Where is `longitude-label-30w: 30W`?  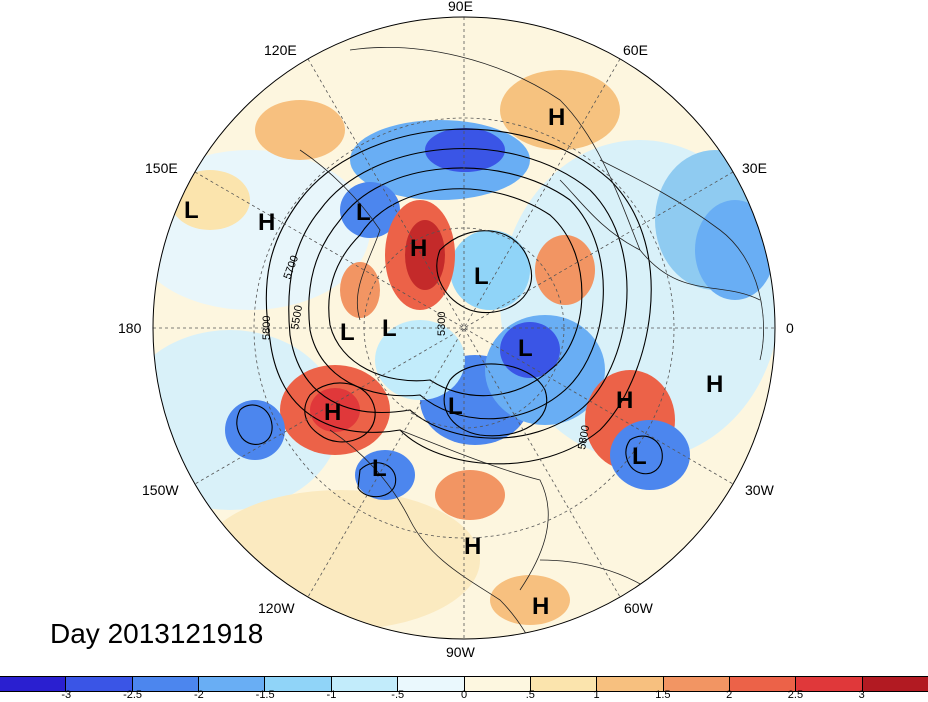 longitude-label-30w: 30W is located at coordinates (759, 490).